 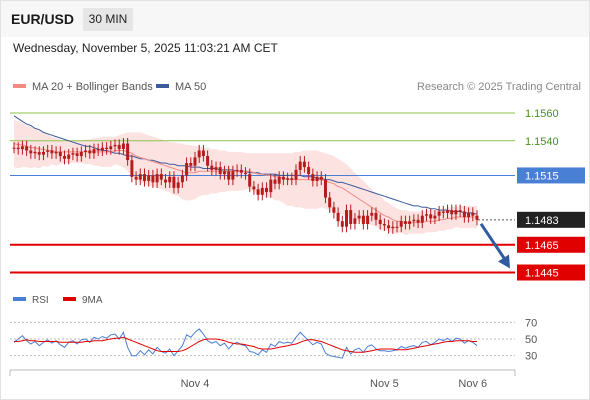 What do you see at coordinates (108, 19) in the screenshot?
I see `timeframe-badge: 30 MIN` at bounding box center [108, 19].